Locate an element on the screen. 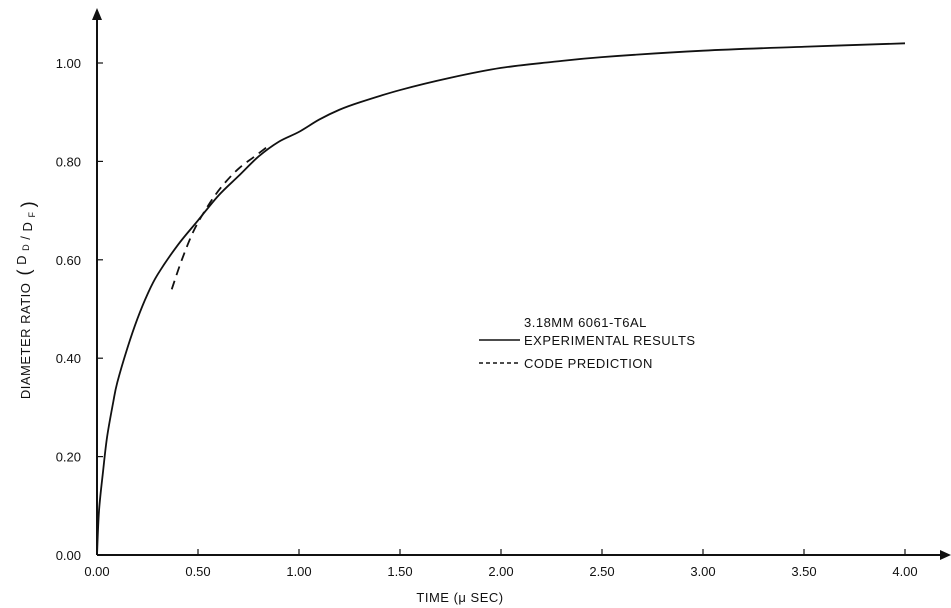 The width and height of the screenshot is (951, 608). y-axis-title: DIAMETER RATIO ( D D / D F ) is located at coordinates (26, 300).